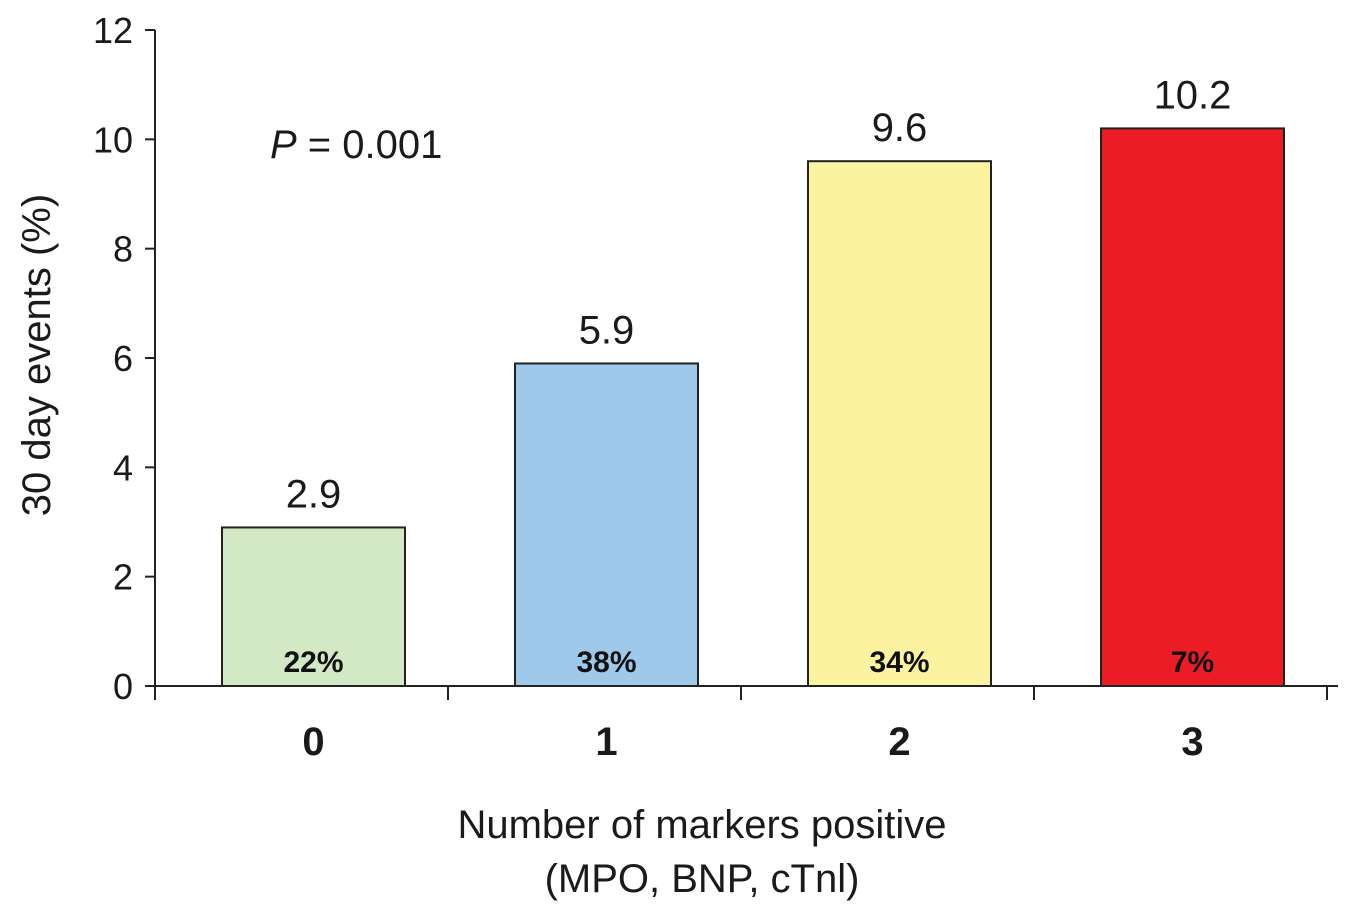 The width and height of the screenshot is (1345, 906). Describe the element at coordinates (123, 577) in the screenshot. I see `y-tick-label: 2` at that location.